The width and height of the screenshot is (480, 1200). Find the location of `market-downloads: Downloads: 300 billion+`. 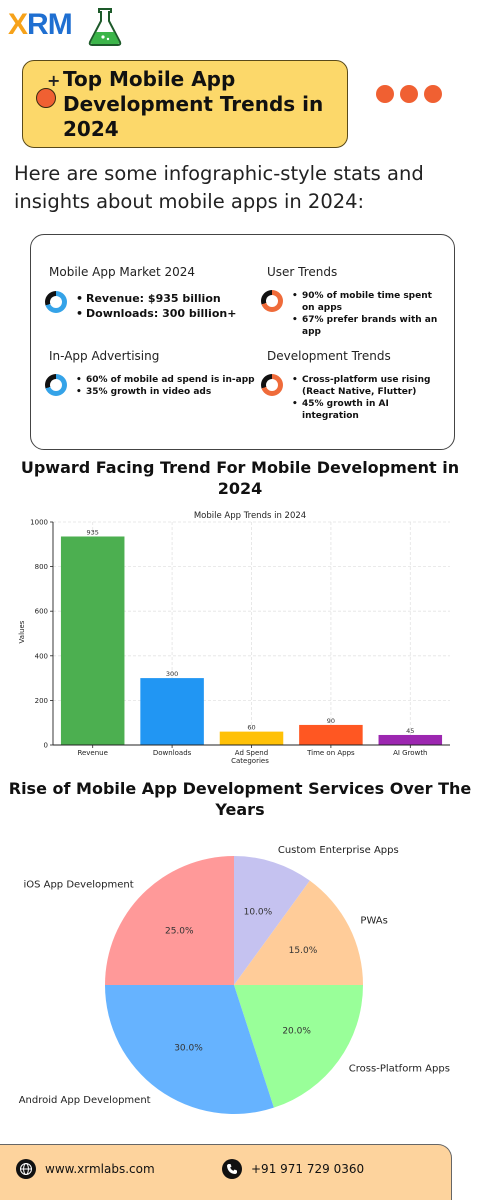

market-downloads: Downloads: 300 billion+ is located at coordinates (156, 313).